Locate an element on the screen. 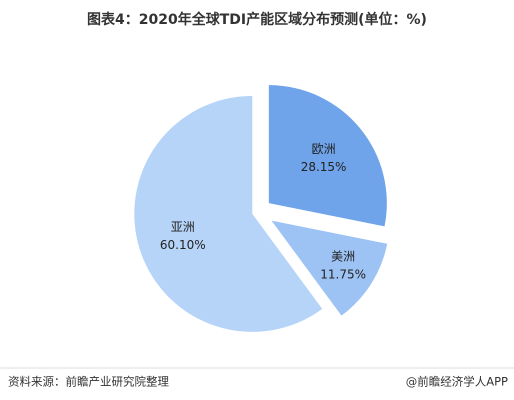 The width and height of the screenshot is (514, 400). value-label: 28.15% is located at coordinates (324, 167).